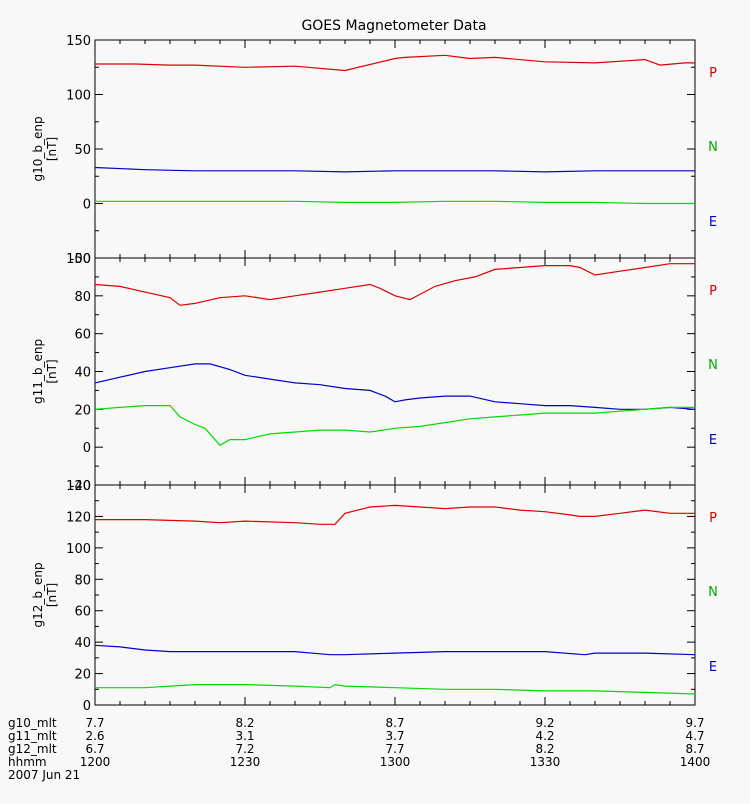 The height and width of the screenshot is (804, 750). I want to click on x-row-value: 1400, so click(695, 762).